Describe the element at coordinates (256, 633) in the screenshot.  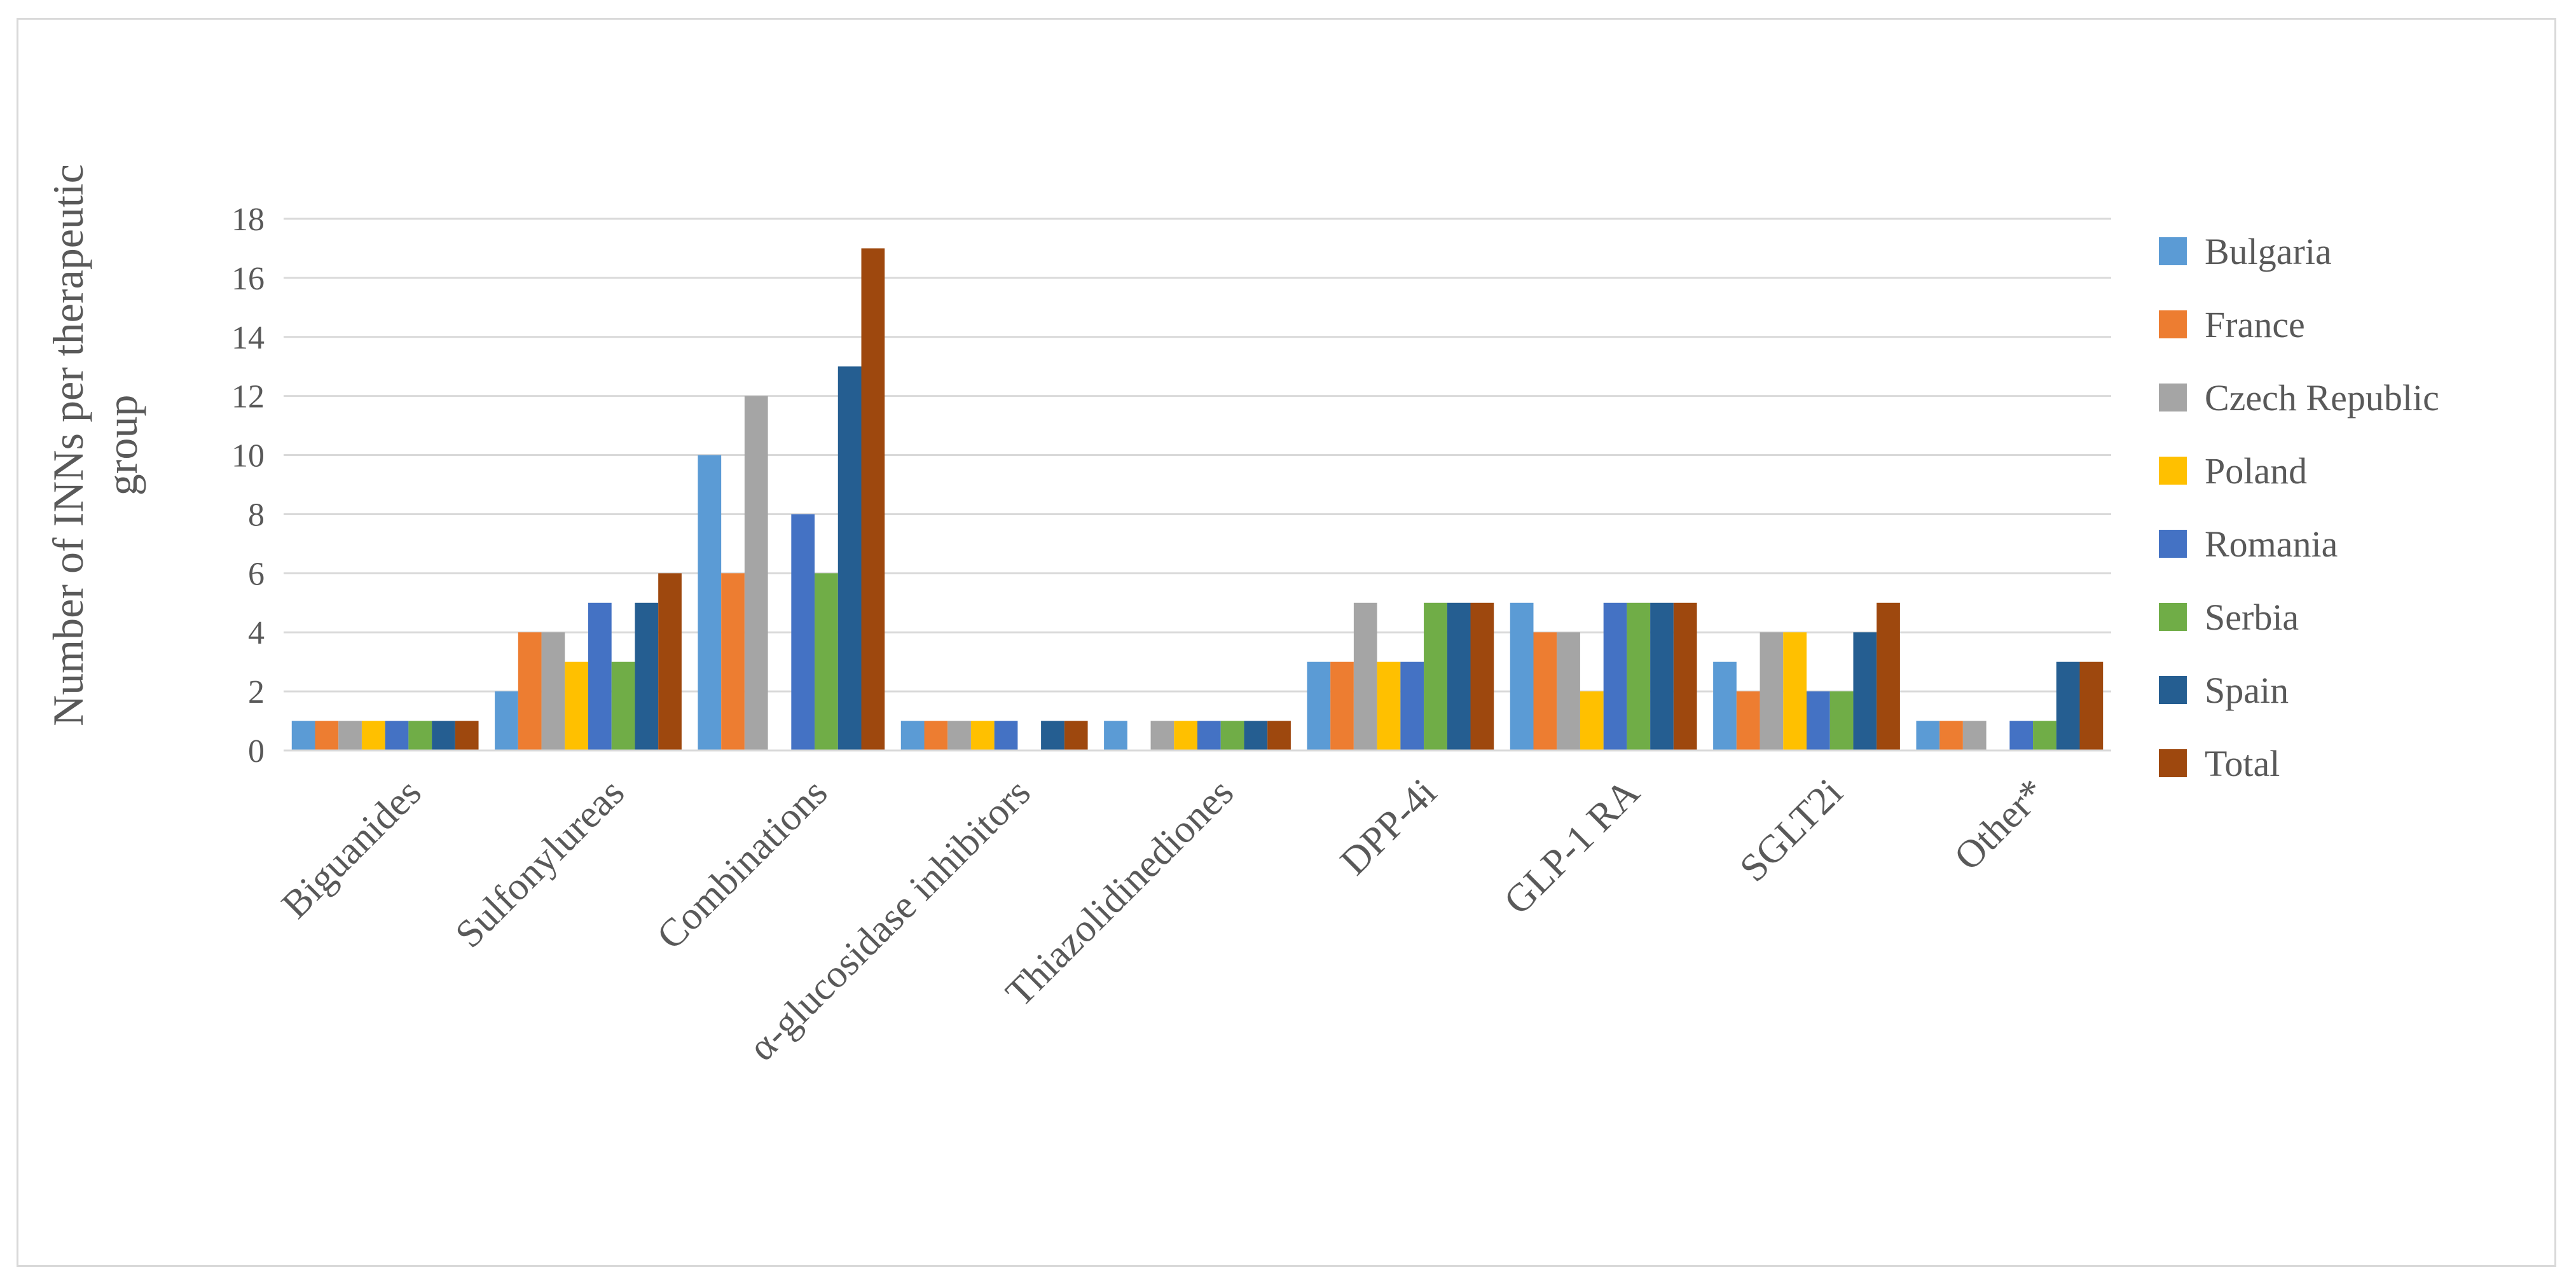
I see `y-tick-label: 4` at that location.